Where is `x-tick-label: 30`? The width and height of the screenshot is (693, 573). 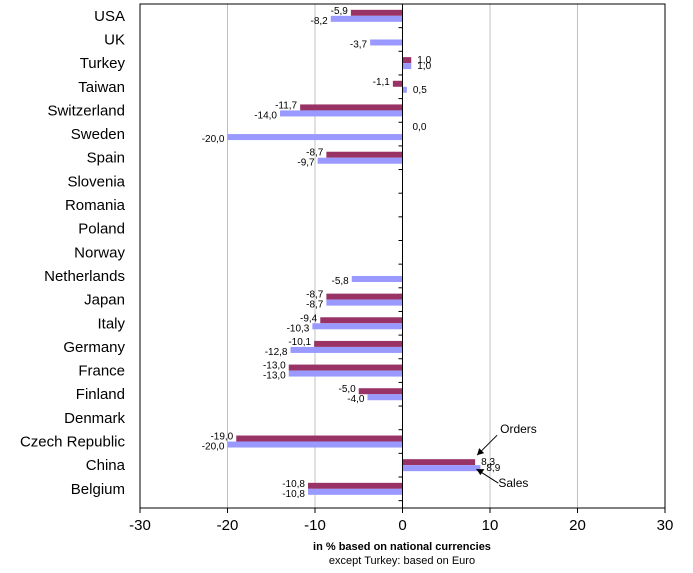
x-tick-label: 30 is located at coordinates (665, 525).